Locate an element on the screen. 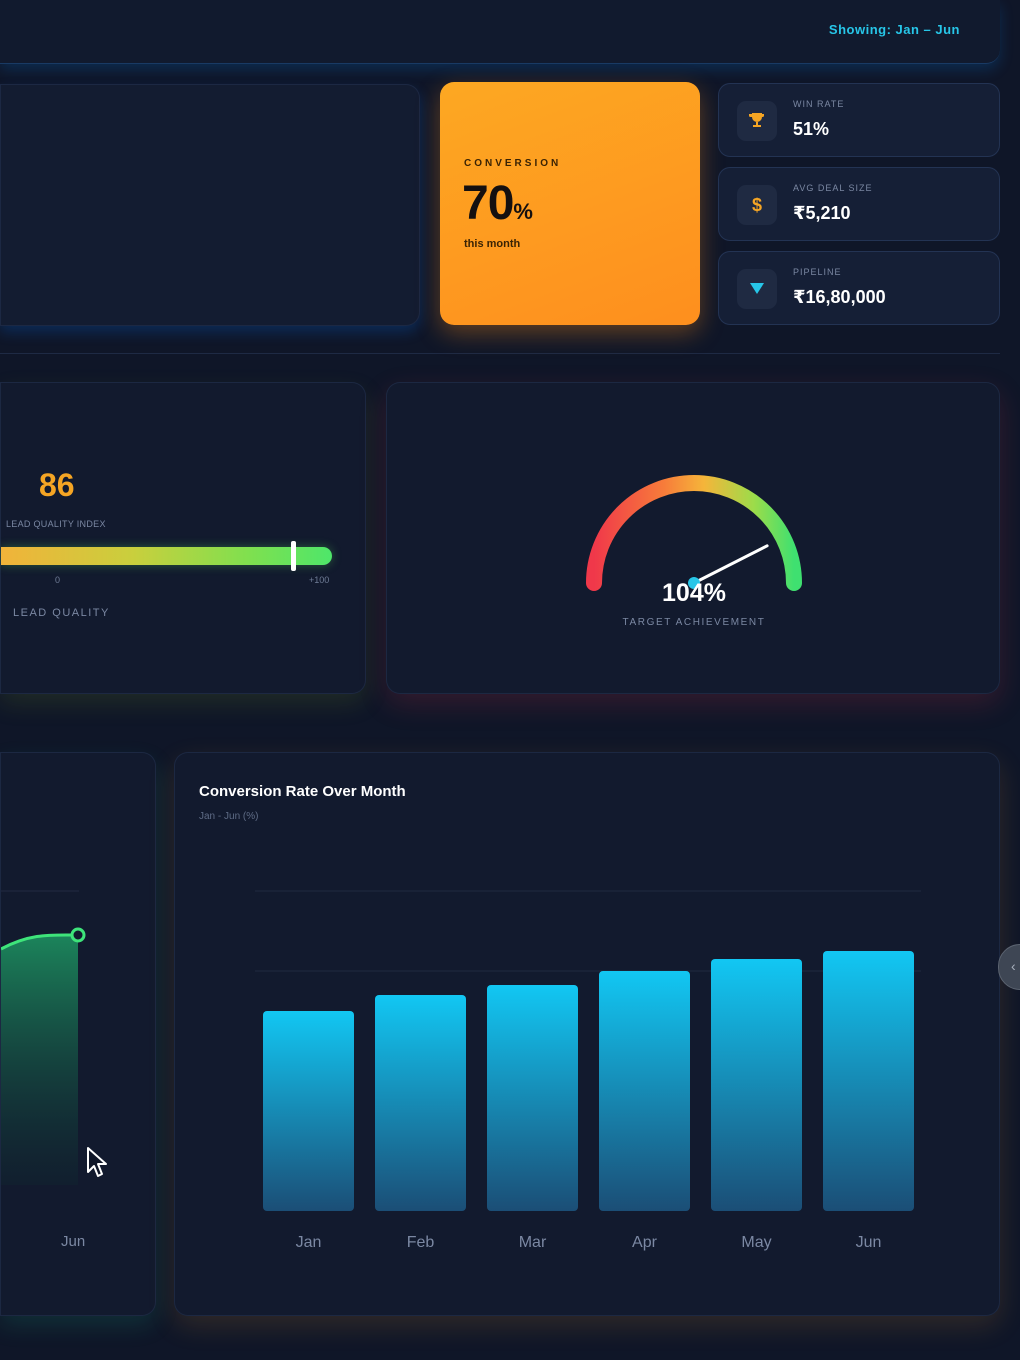 The image size is (1020, 1360). lead-quality-max: +100 is located at coordinates (319, 580).